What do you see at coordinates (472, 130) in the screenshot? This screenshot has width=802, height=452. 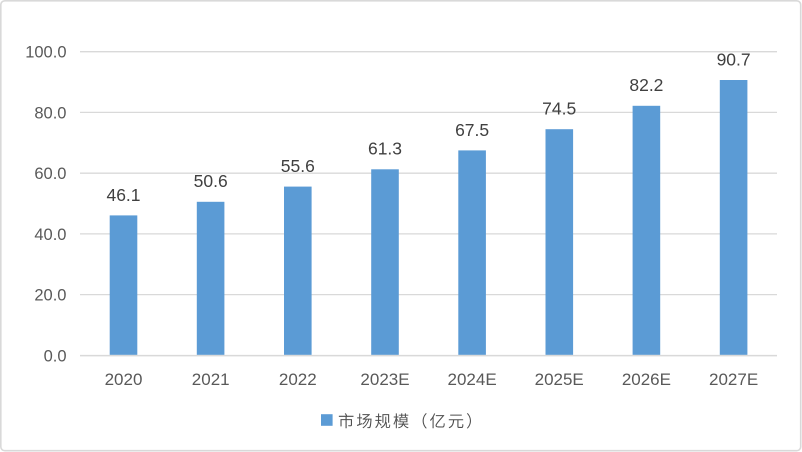 I see `svg-text: 67.5` at bounding box center [472, 130].